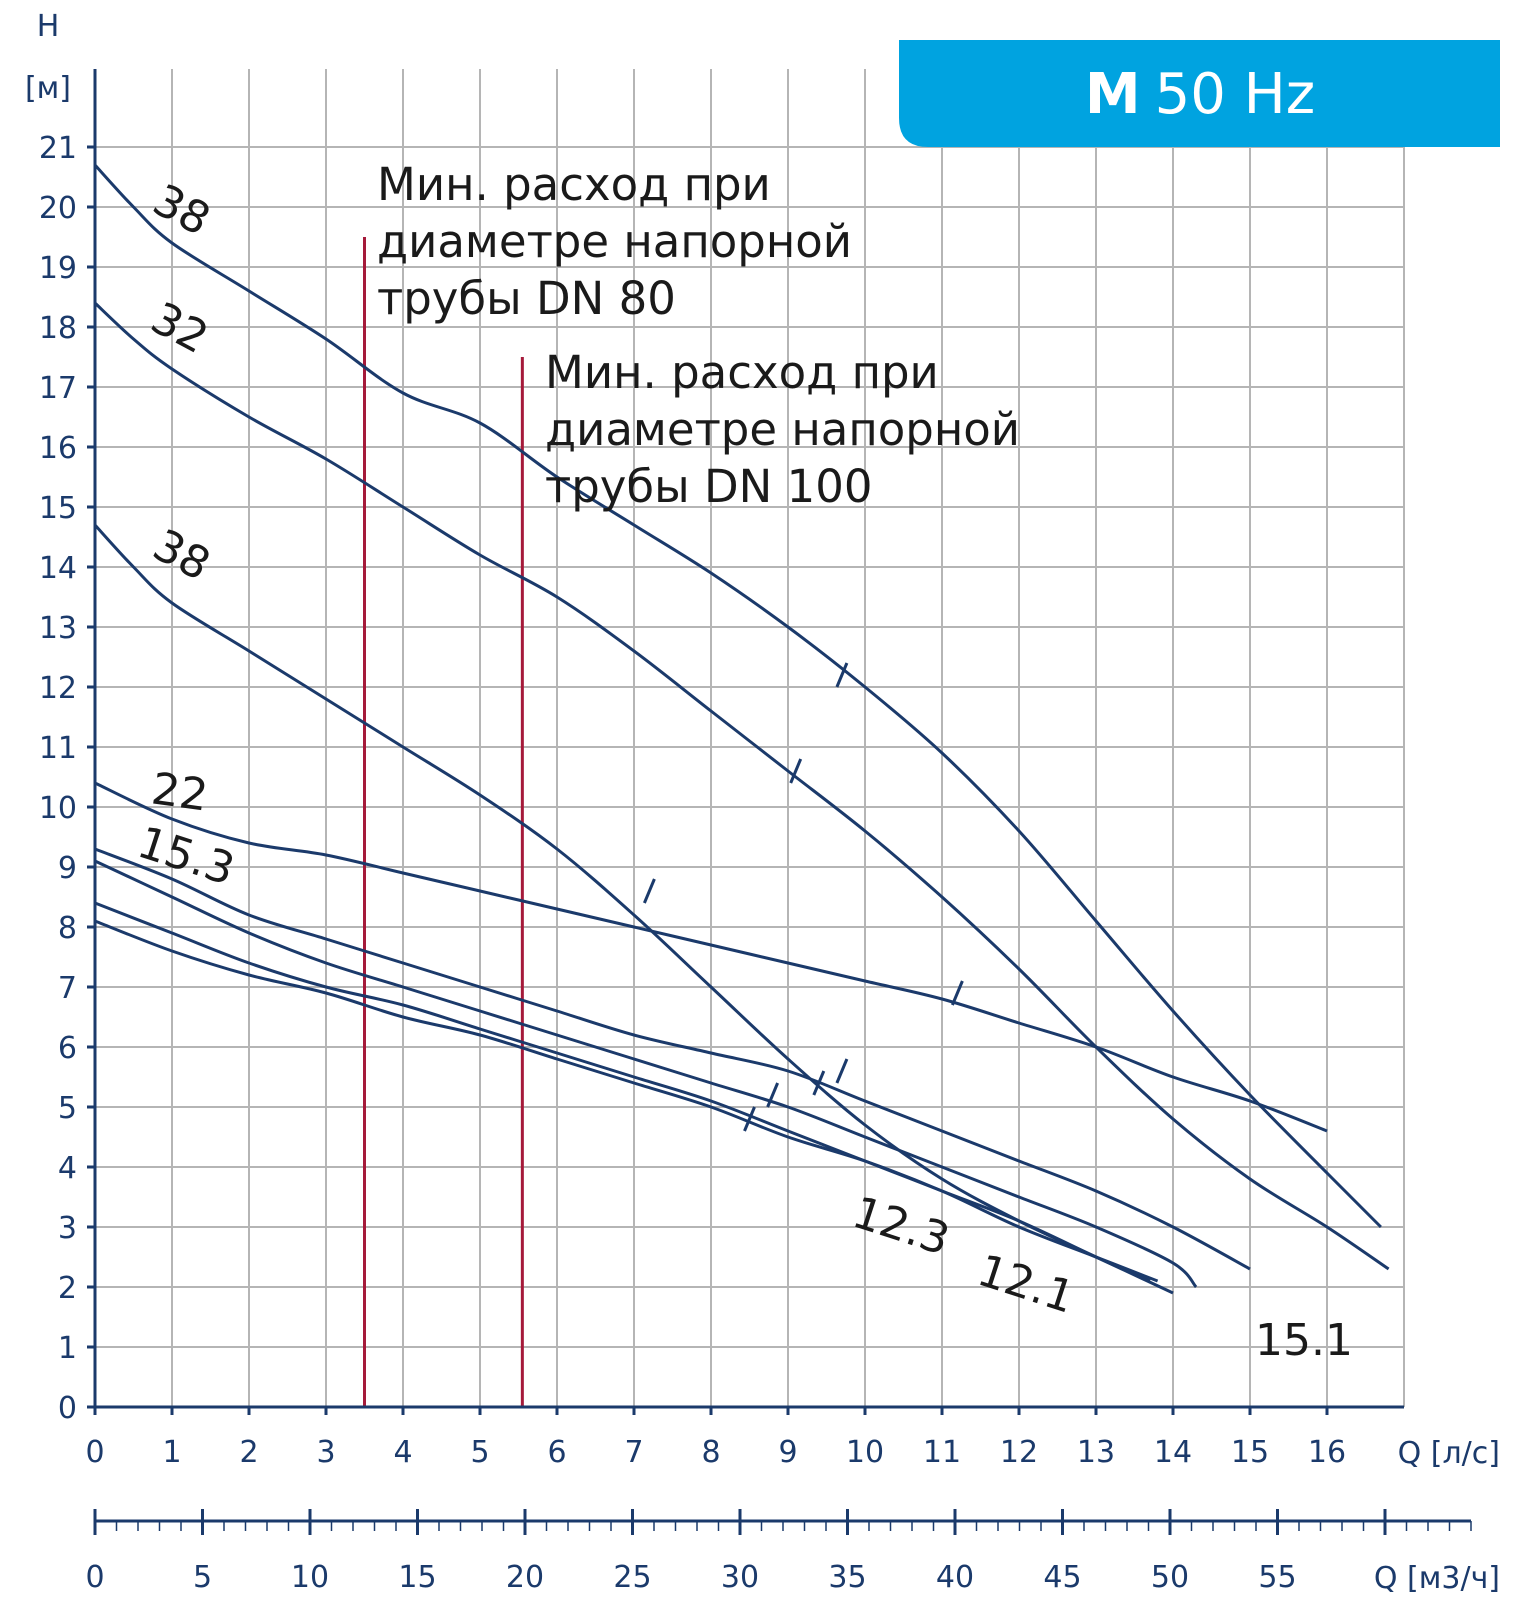  Describe the element at coordinates (1062, 1577) in the screenshot. I see `x2-tick-label: 45` at that location.